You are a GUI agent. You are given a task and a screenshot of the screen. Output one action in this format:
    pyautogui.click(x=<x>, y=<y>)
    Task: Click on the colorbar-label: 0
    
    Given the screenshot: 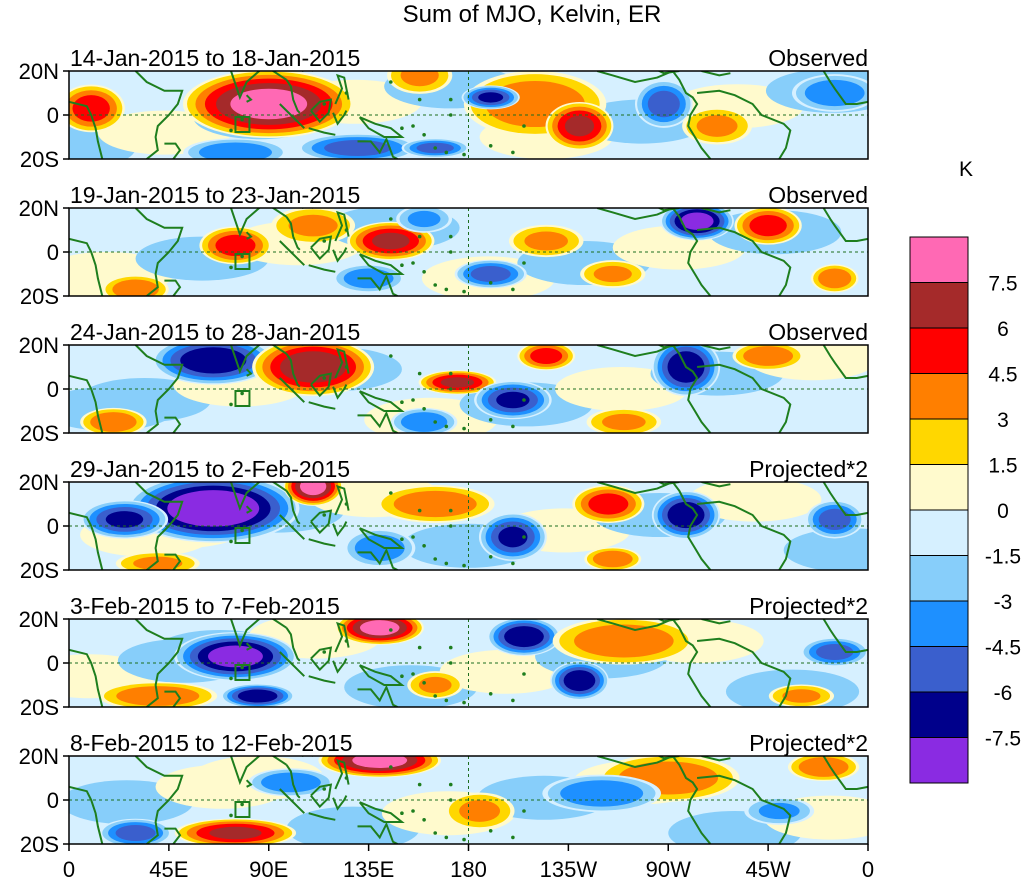 What is the action you would take?
    pyautogui.click(x=1003, y=511)
    